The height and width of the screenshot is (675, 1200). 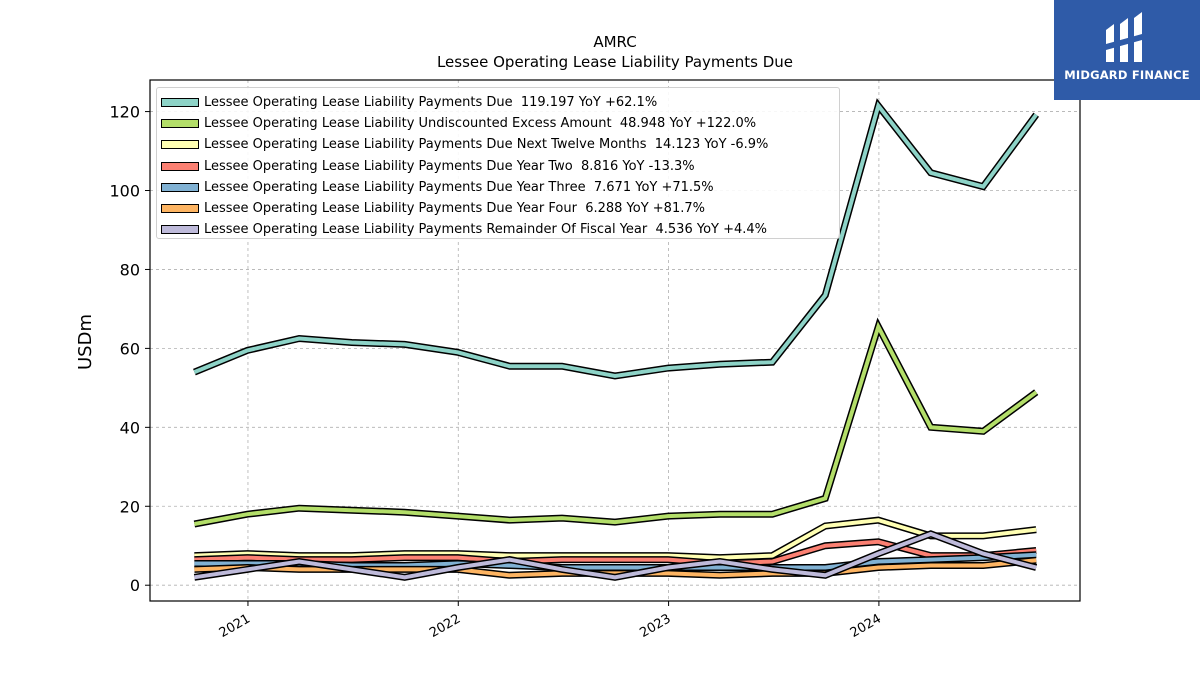 What do you see at coordinates (655, 626) in the screenshot?
I see `x-tick-label-2: 2023` at bounding box center [655, 626].